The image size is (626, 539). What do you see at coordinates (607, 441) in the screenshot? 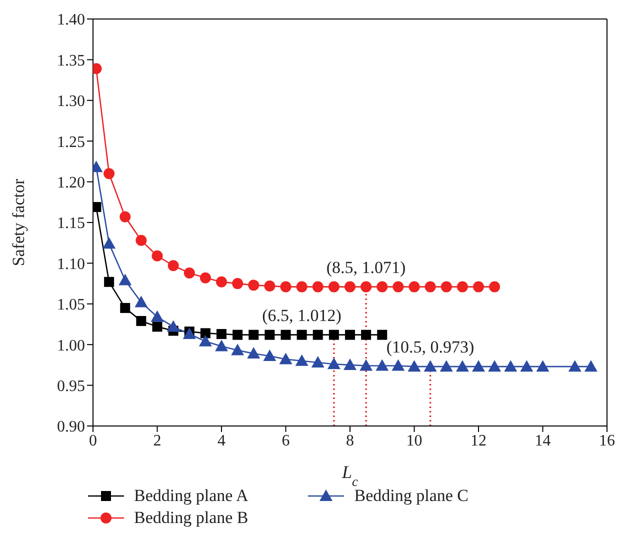
I see `x-tick-label: 16` at bounding box center [607, 441].